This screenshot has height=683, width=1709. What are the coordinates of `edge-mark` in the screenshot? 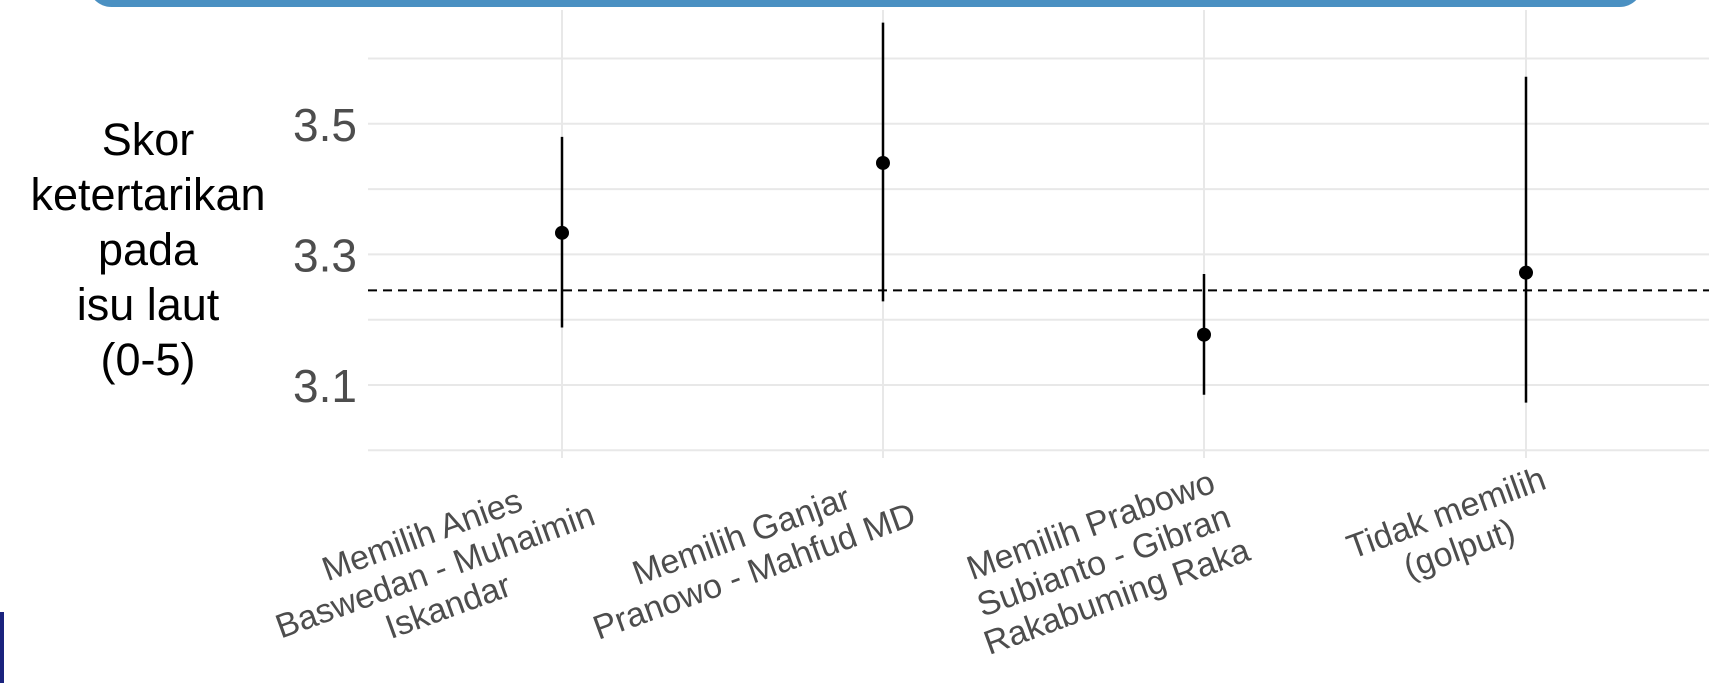 It's located at (2, 647).